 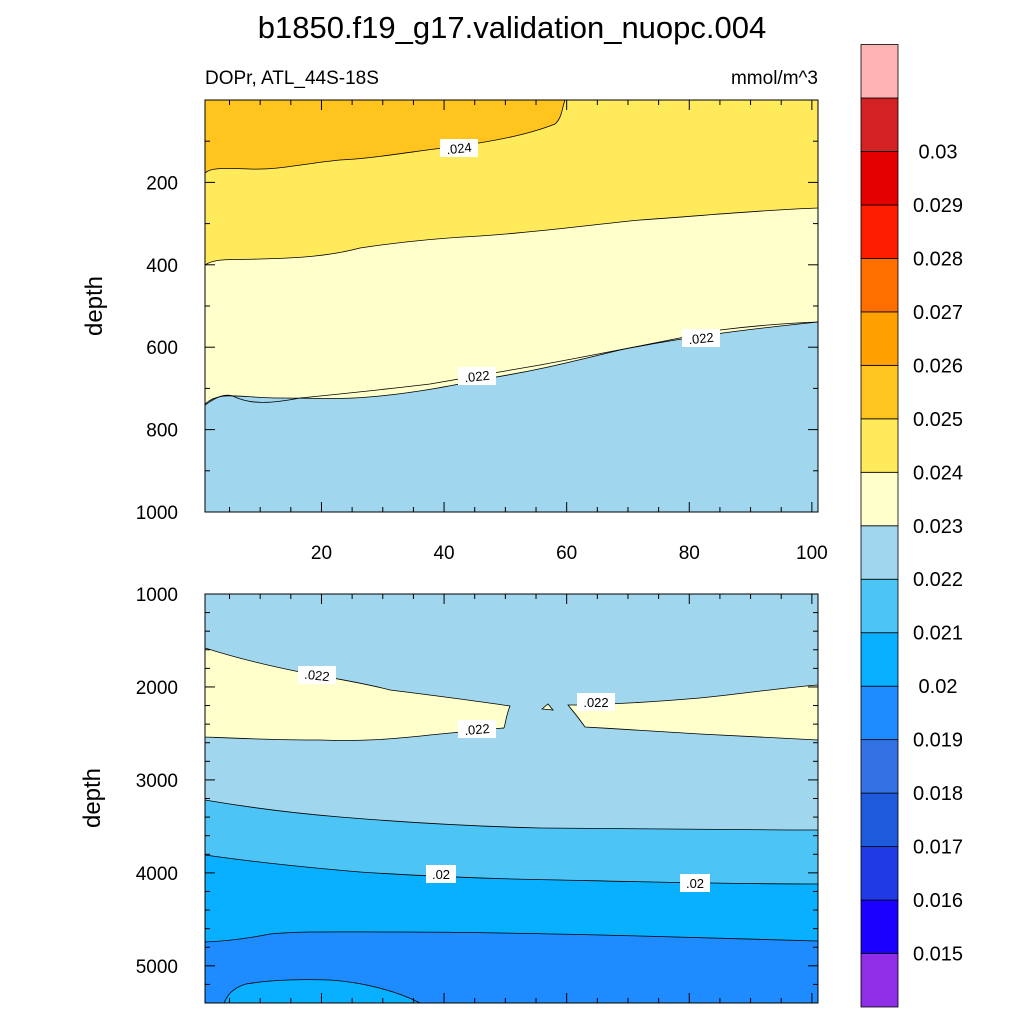 What do you see at coordinates (459, 149) in the screenshot?
I see `contour-label-024: .024` at bounding box center [459, 149].